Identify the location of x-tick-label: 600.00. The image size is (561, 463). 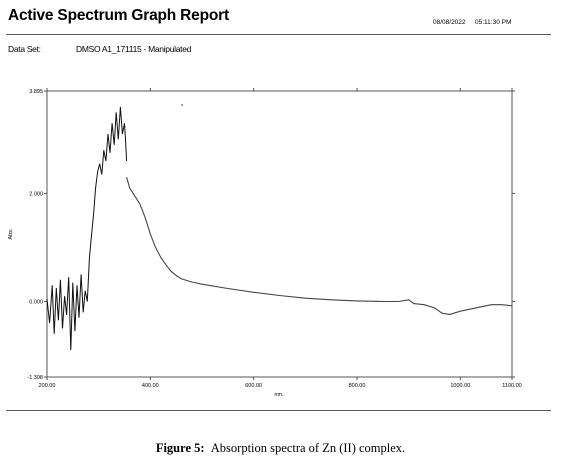
(253, 386).